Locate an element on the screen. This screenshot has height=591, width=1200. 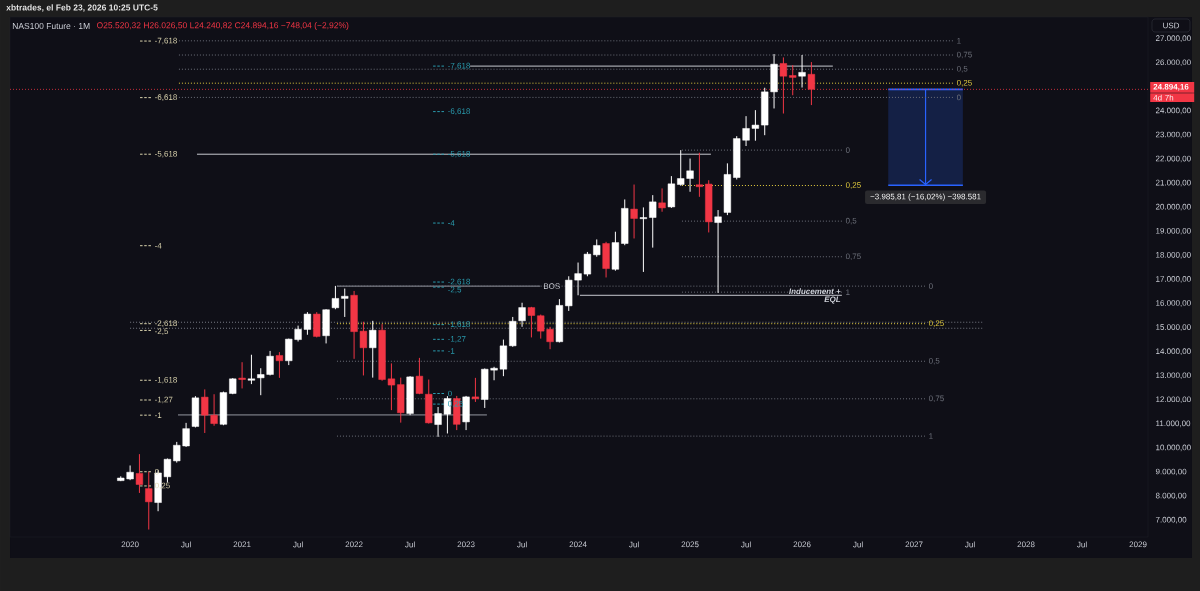
x-tick-label: 2021 is located at coordinates (242, 544).